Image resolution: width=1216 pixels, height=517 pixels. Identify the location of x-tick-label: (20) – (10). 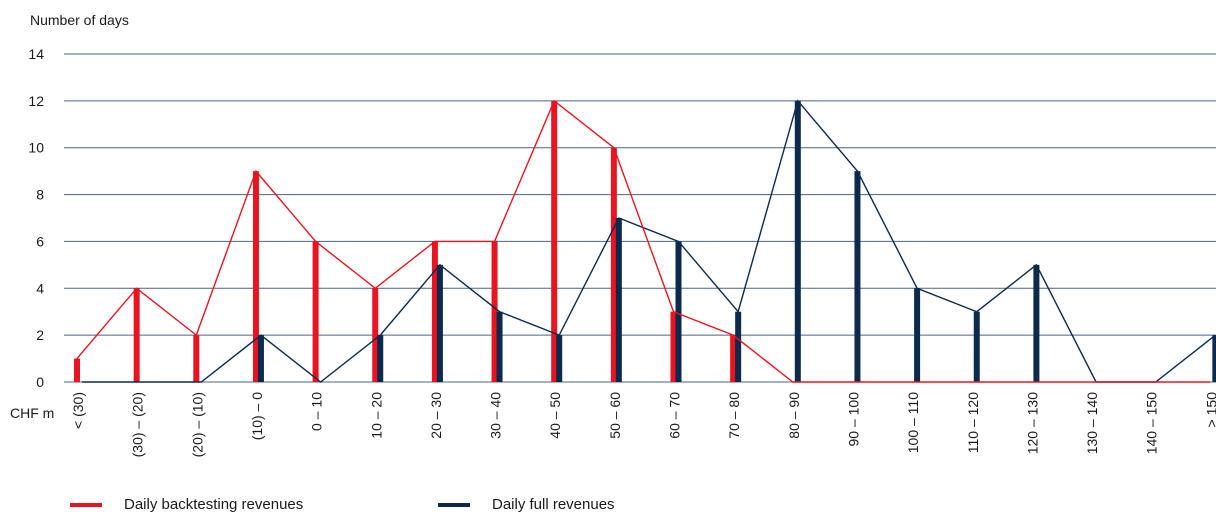
(197, 424).